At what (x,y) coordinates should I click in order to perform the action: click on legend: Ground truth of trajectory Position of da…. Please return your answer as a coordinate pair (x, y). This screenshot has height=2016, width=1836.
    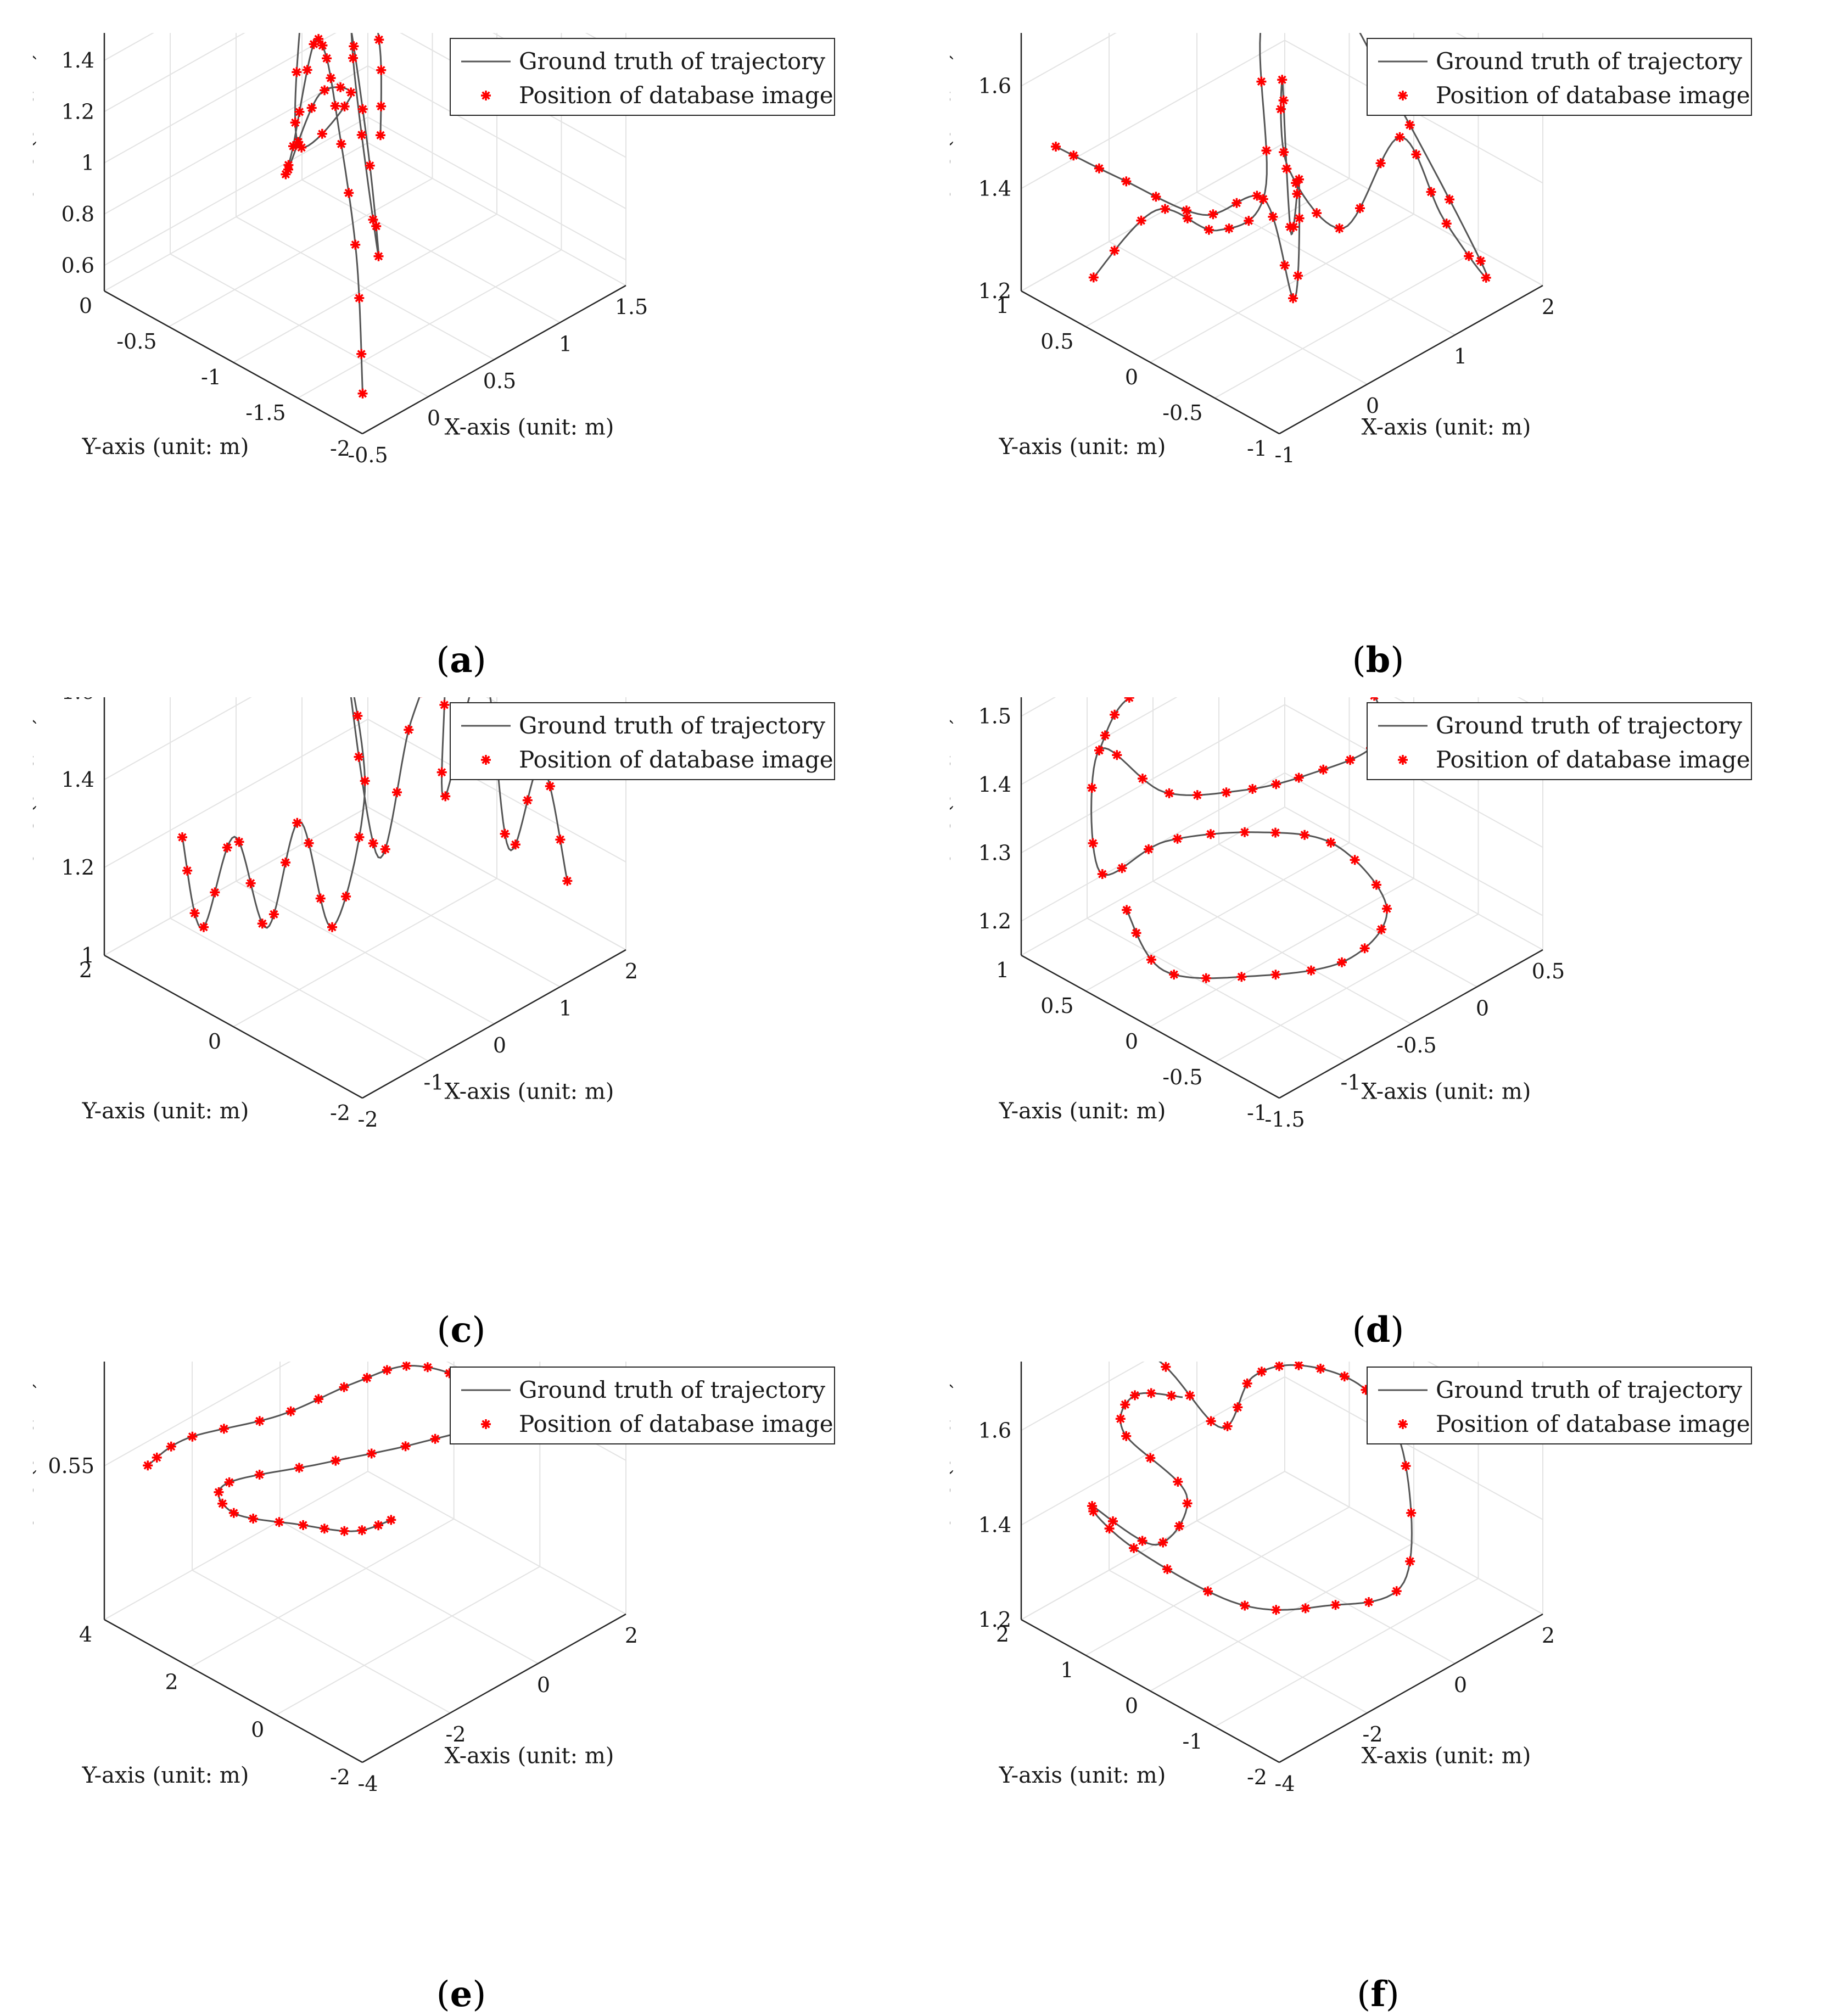
    Looking at the image, I should click on (1559, 1405).